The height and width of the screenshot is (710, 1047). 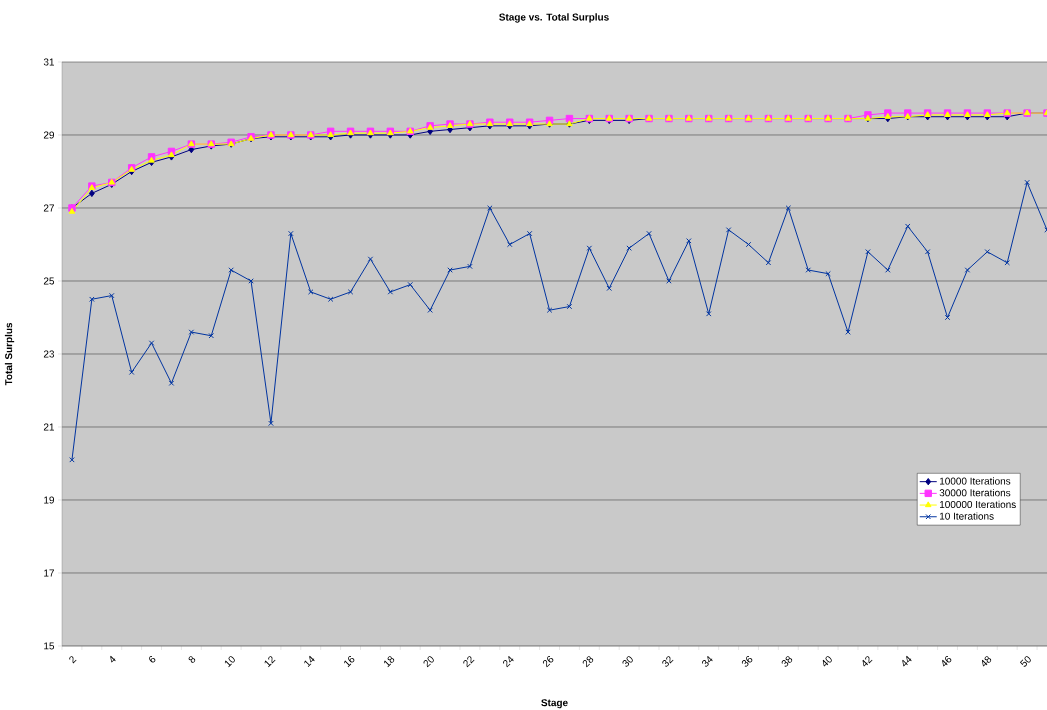 What do you see at coordinates (48, 208) in the screenshot?
I see `y-tick-label: 27` at bounding box center [48, 208].